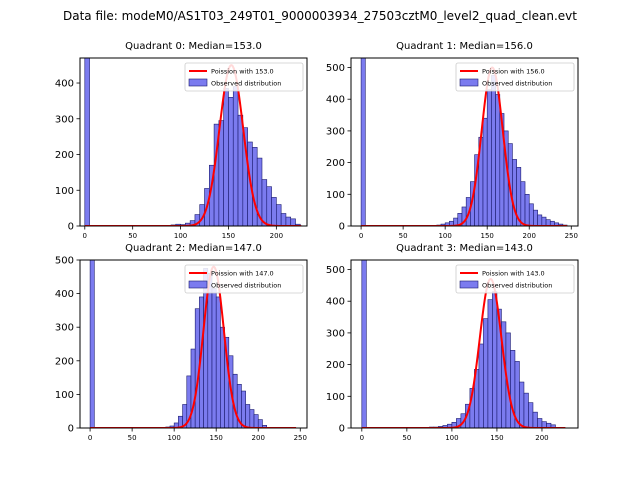  Describe the element at coordinates (198, 284) in the screenshot. I see `legend-hist-swatch` at that location.